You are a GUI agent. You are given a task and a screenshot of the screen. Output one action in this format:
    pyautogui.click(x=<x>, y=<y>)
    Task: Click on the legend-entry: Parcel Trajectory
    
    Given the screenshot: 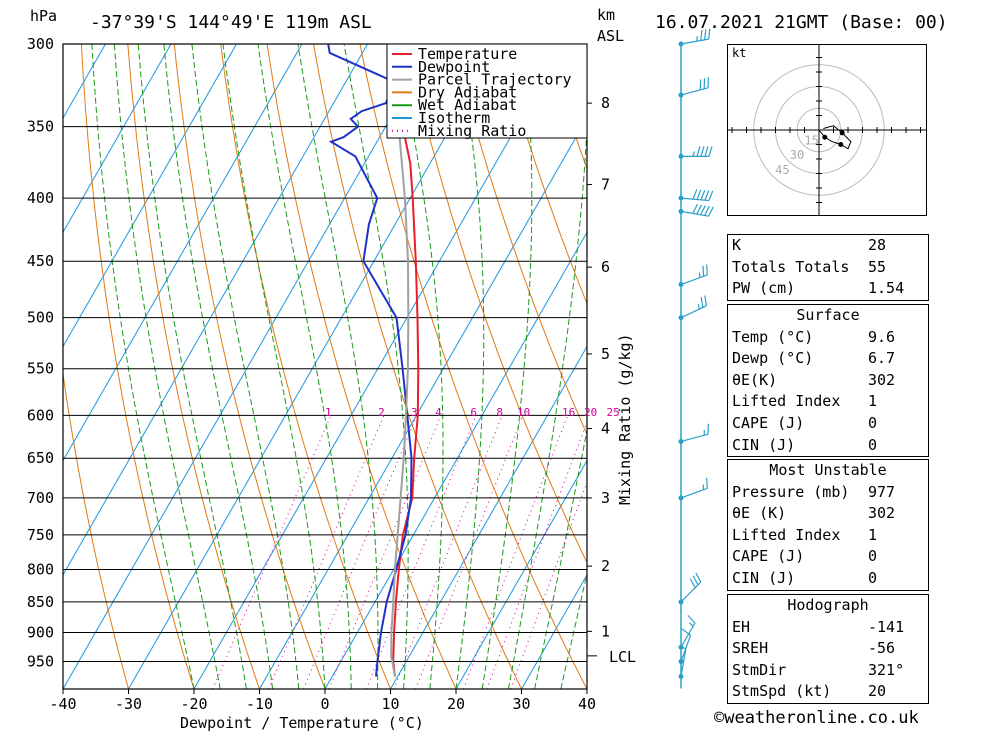 What is the action you would take?
    pyautogui.click(x=495, y=80)
    